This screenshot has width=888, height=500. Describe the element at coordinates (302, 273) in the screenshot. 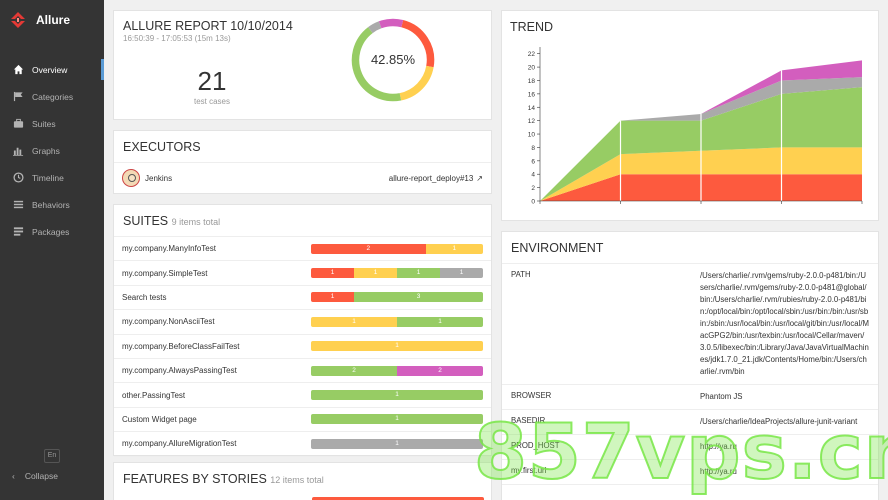

I see `suite-row: my.company.SimpleTest 1 1 1 1` at that location.